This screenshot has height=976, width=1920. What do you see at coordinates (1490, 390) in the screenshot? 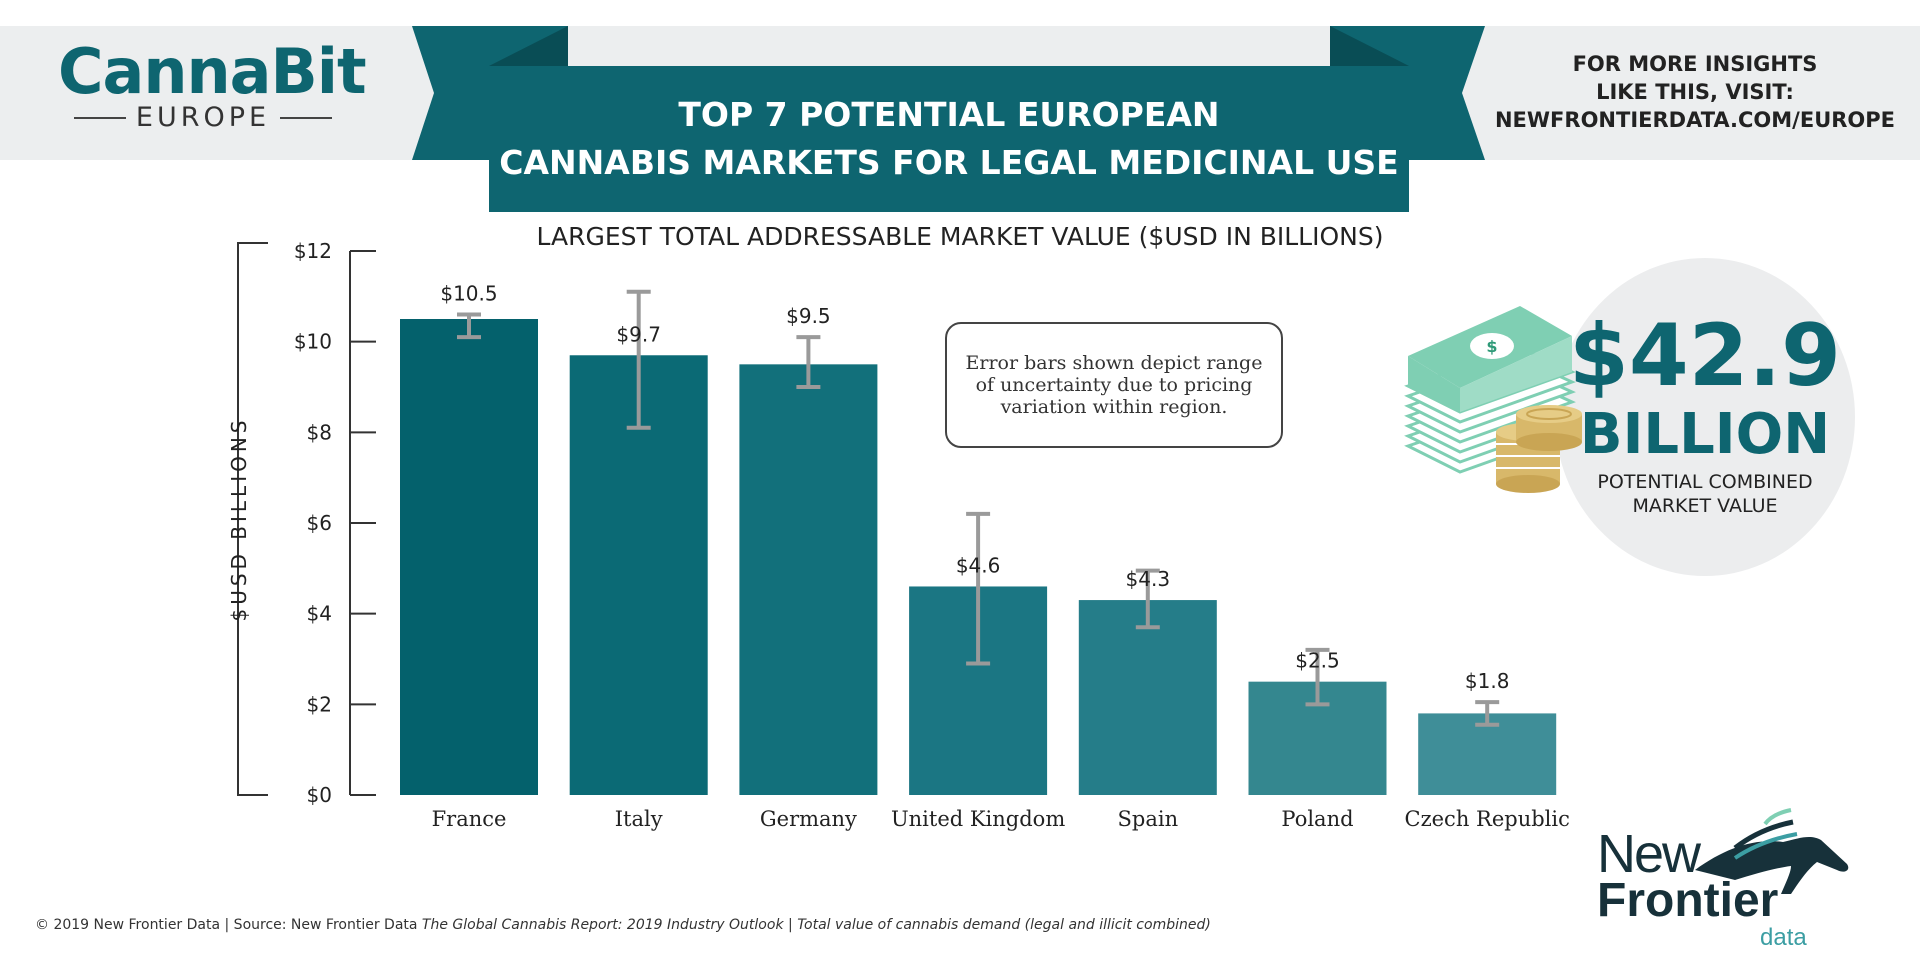
I see `money-stack-icon-bills: $` at bounding box center [1490, 390].